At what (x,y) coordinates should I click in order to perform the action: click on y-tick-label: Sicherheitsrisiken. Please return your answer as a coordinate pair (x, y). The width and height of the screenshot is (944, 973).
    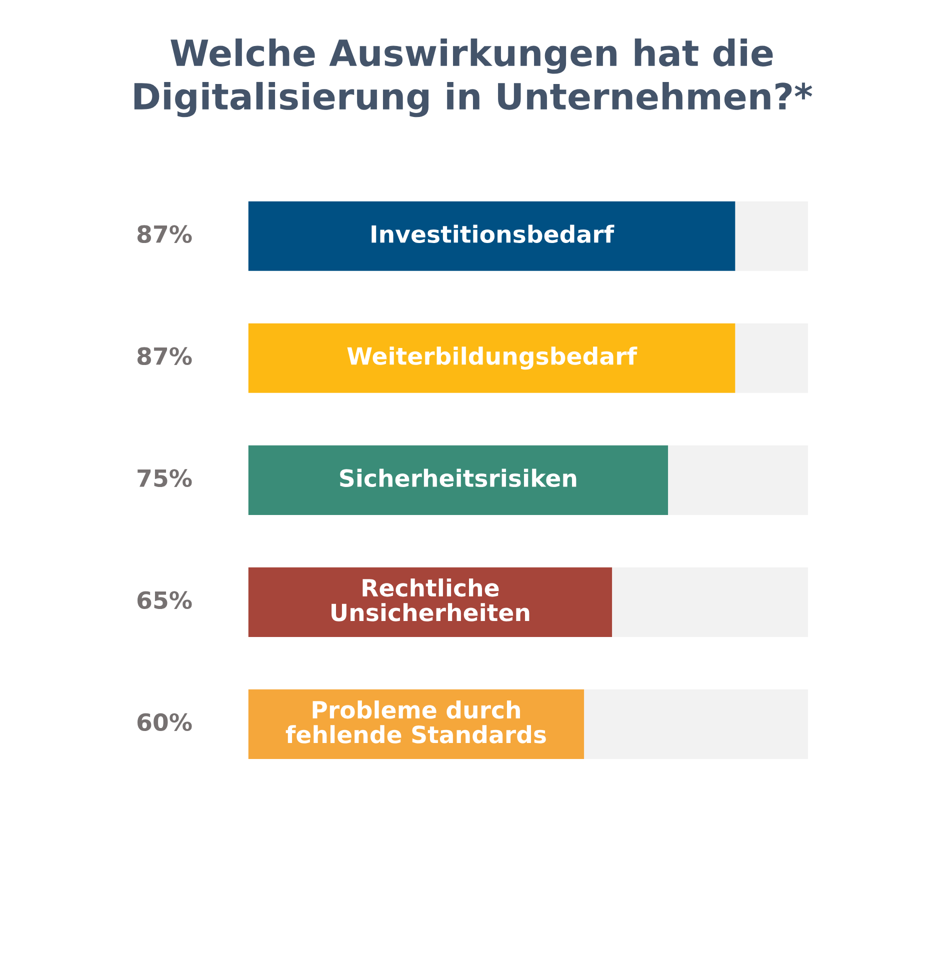
    Looking at the image, I should click on (458, 478).